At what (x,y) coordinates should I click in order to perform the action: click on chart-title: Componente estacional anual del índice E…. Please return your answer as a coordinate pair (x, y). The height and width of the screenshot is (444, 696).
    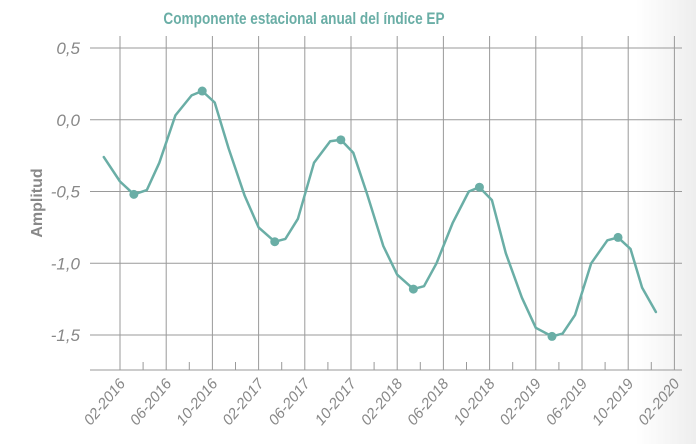
    Looking at the image, I should click on (304, 18).